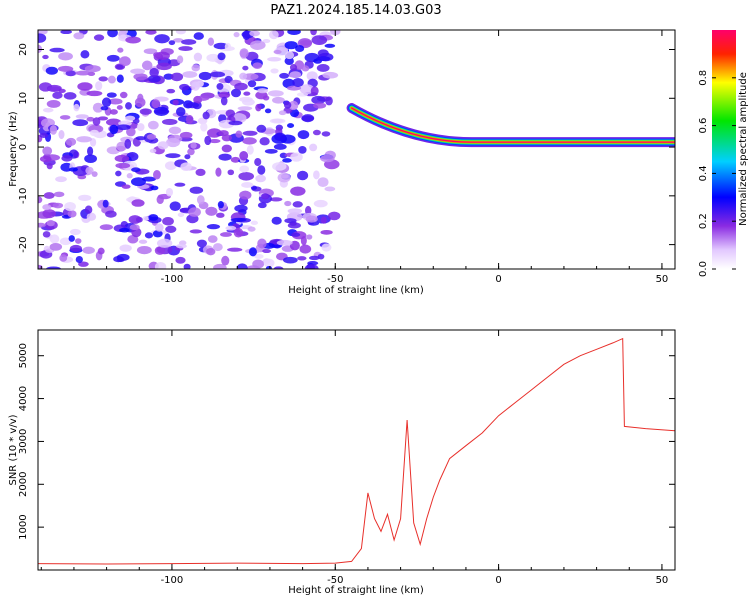 This screenshot has height=600, width=750. What do you see at coordinates (23, 441) in the screenshot?
I see `snr-y-tick-label: 3000` at bounding box center [23, 441].